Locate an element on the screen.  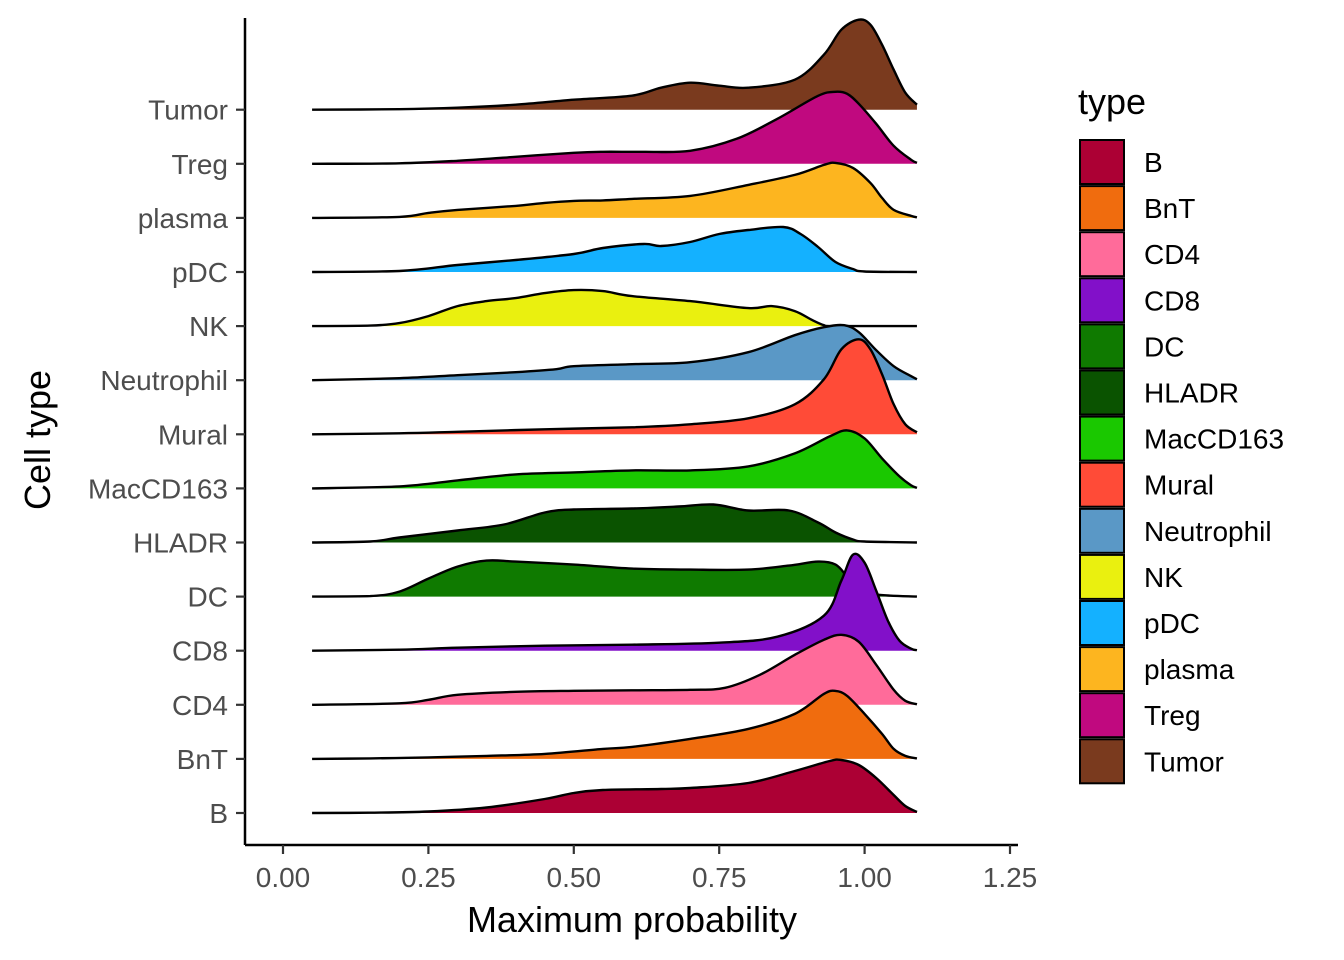
ridge-pDC is located at coordinates (614, 249).